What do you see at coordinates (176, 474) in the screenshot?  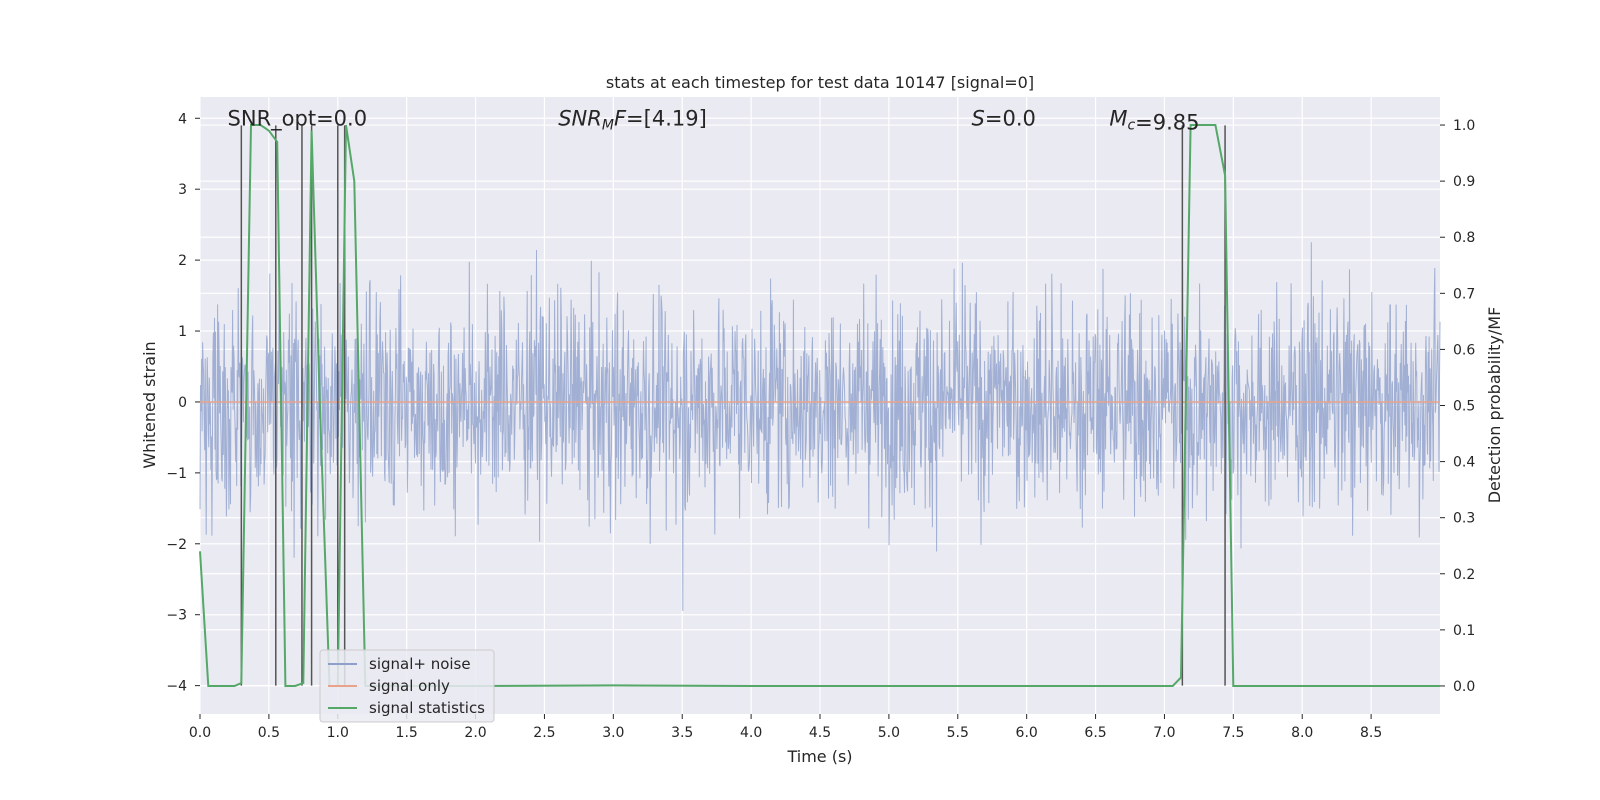 I see `left-y-tick-label: −1` at bounding box center [176, 474].